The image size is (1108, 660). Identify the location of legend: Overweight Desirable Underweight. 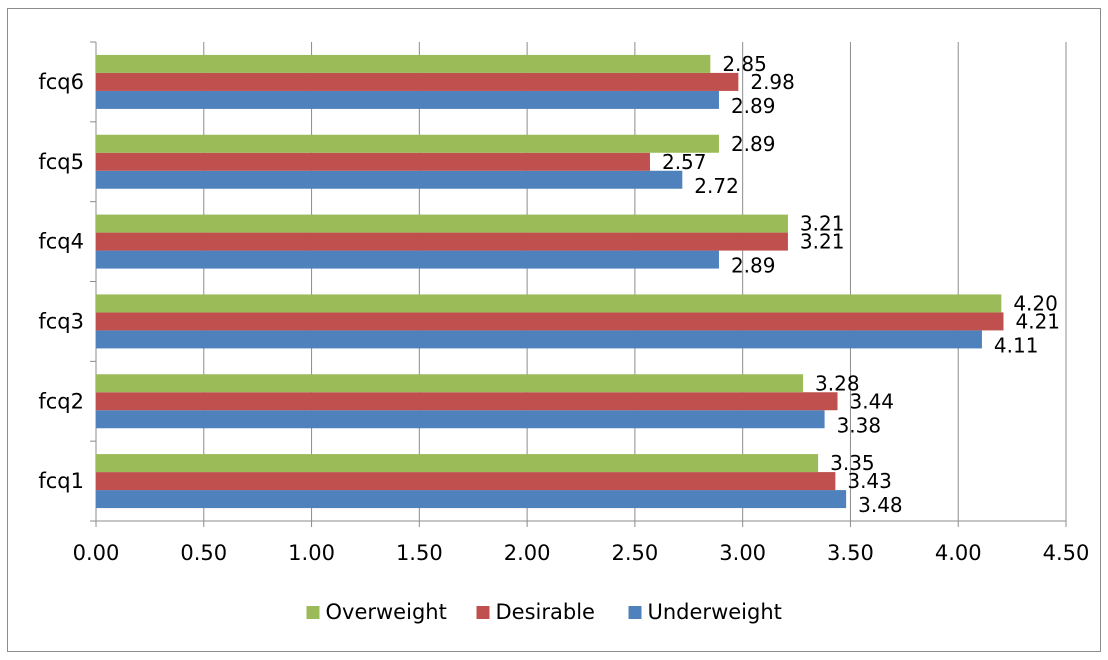
(544, 612).